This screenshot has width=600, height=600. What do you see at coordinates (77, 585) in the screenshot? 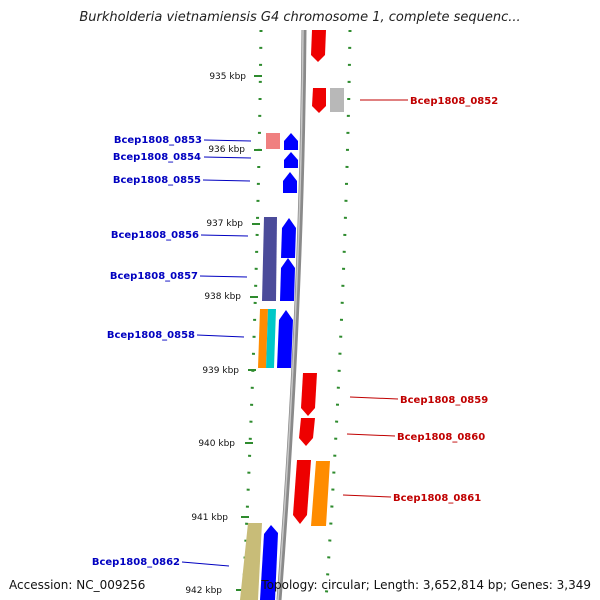
I see `accession-text: Accession: NC_009256` at bounding box center [77, 585].